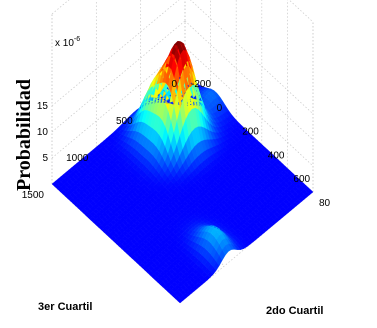 Image resolution: width=377 pixels, height=328 pixels. I want to click on z-tick-label: 10, so click(43, 132).